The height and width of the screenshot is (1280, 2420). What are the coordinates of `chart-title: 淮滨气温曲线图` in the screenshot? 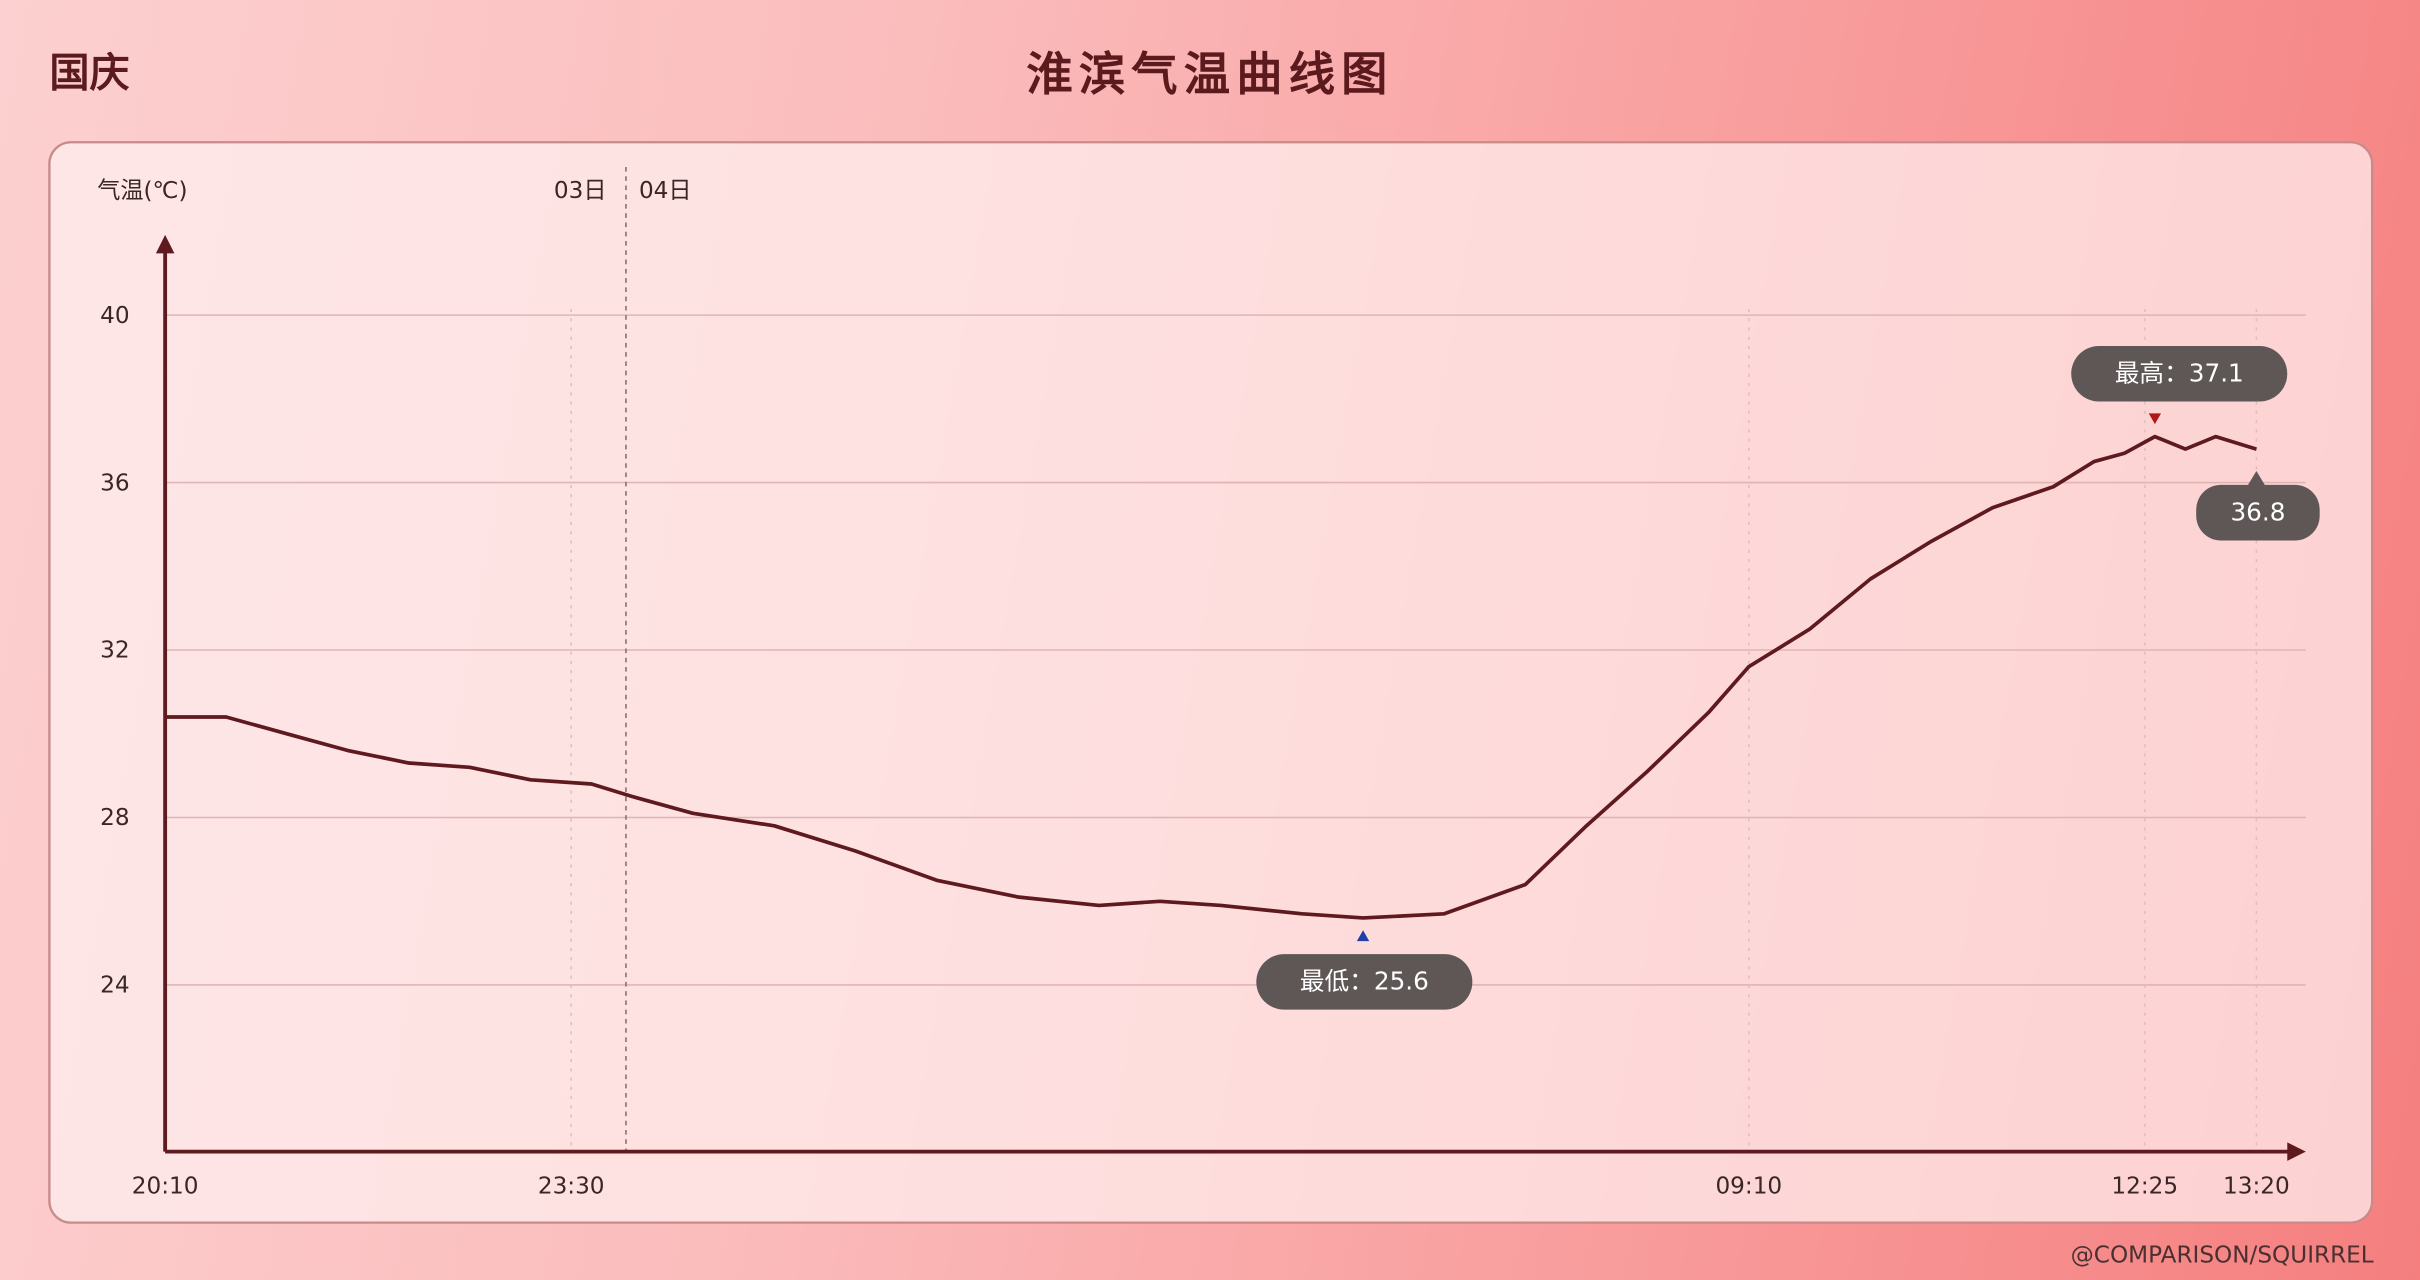 It's located at (1209, 74).